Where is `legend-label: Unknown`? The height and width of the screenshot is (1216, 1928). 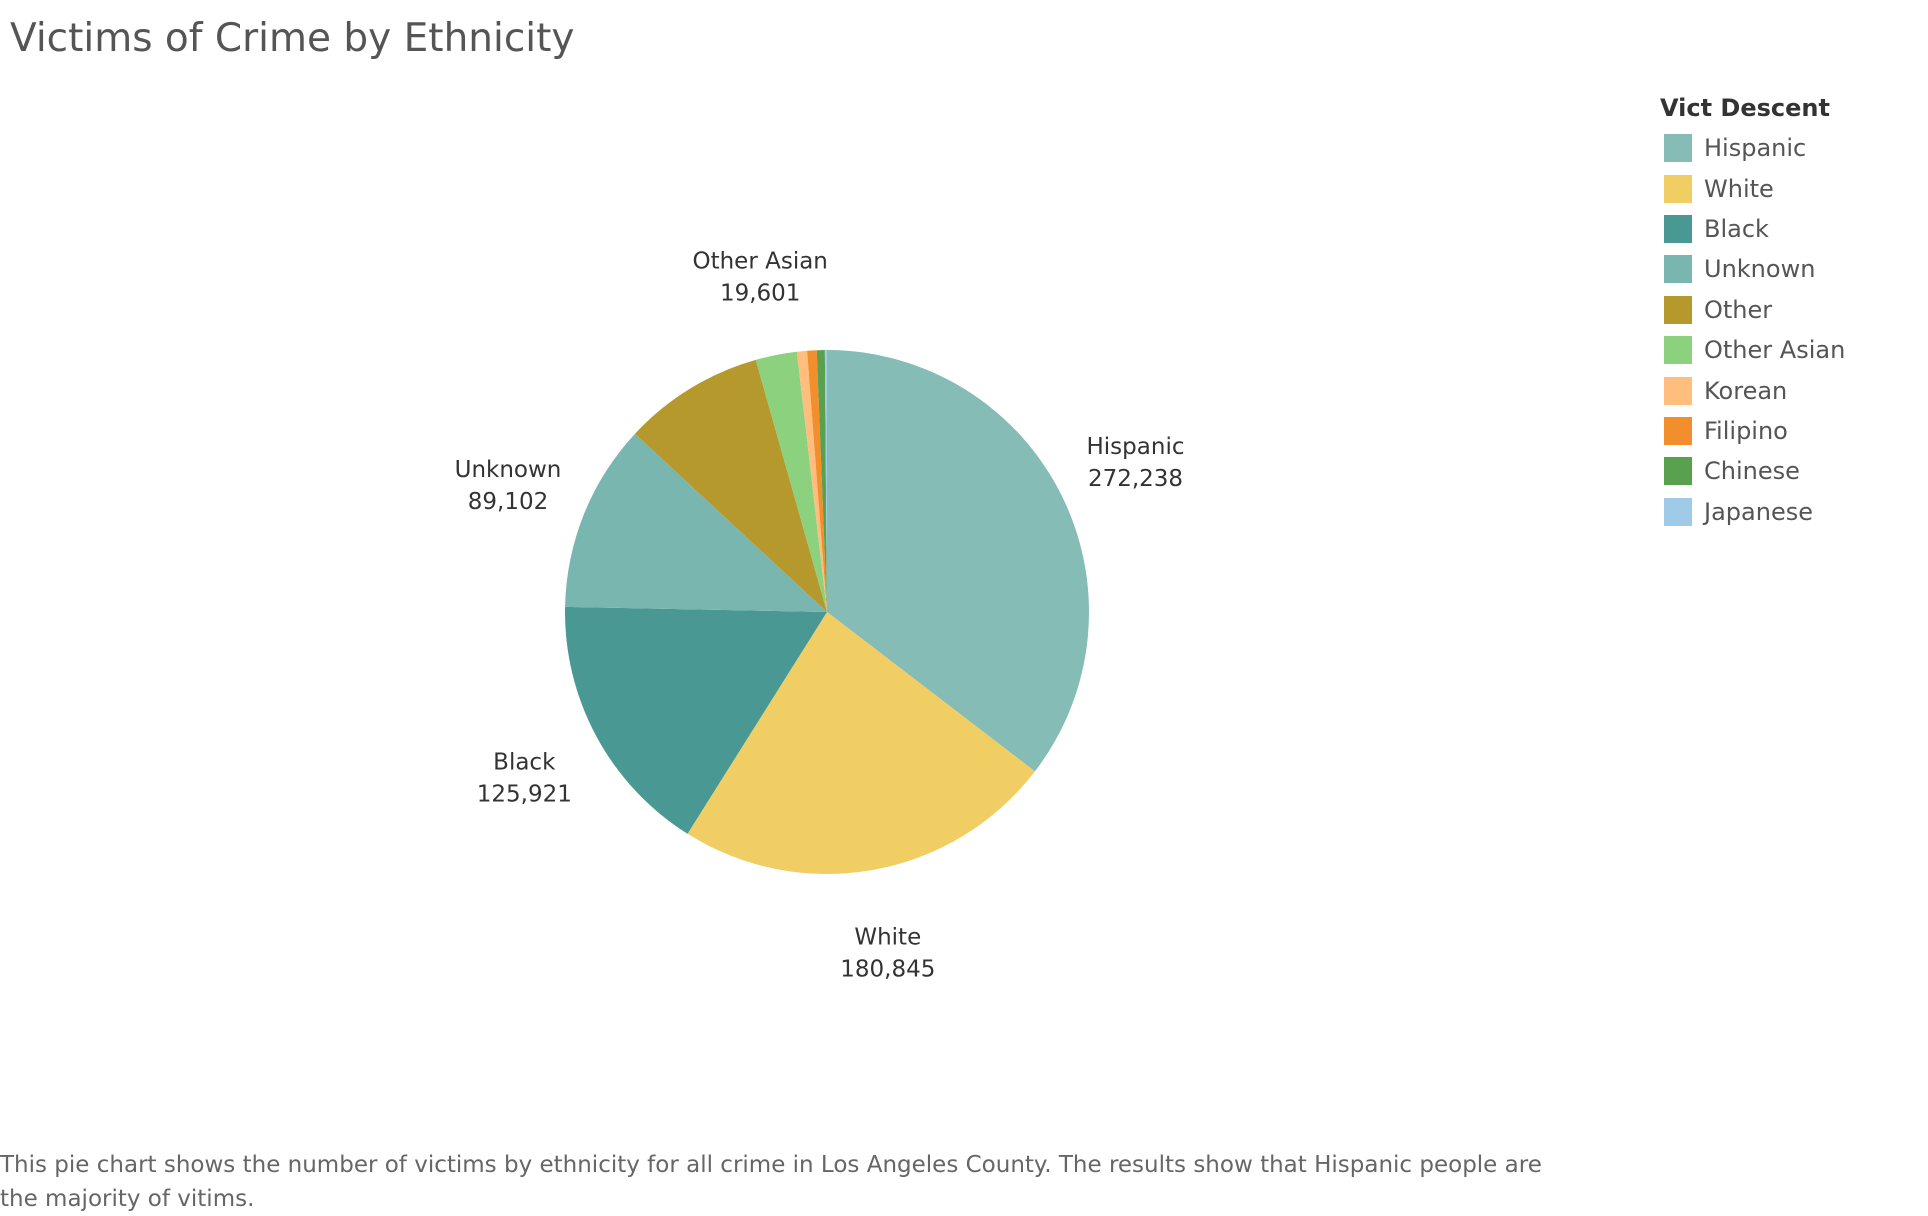 legend-label: Unknown is located at coordinates (1760, 269).